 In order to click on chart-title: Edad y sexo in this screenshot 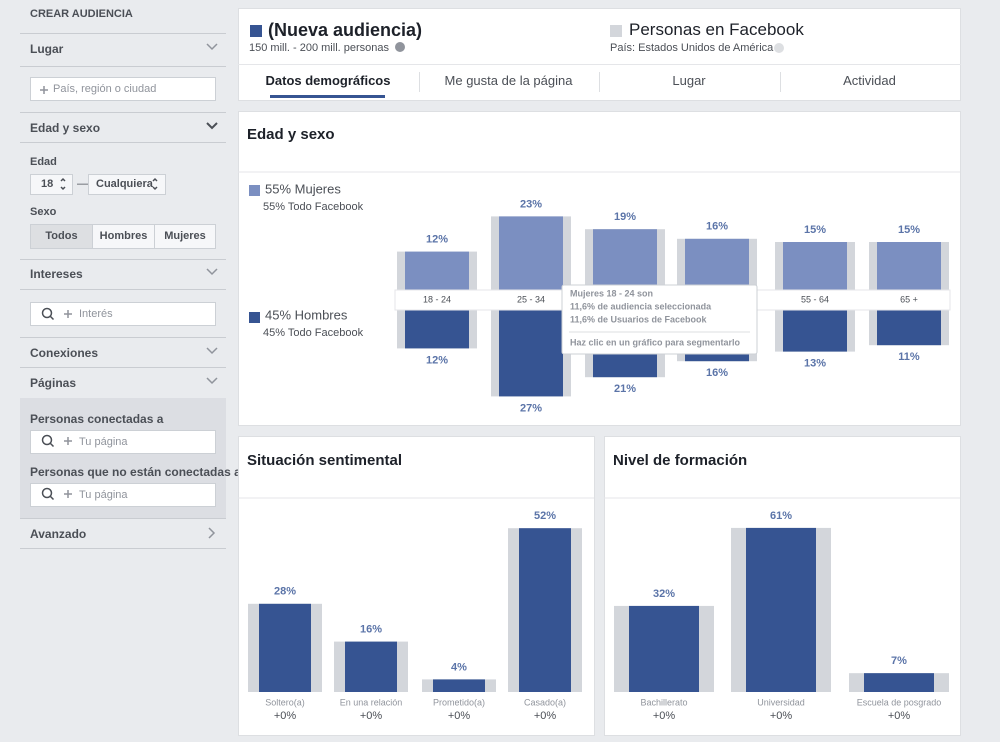, I will do `click(291, 134)`.